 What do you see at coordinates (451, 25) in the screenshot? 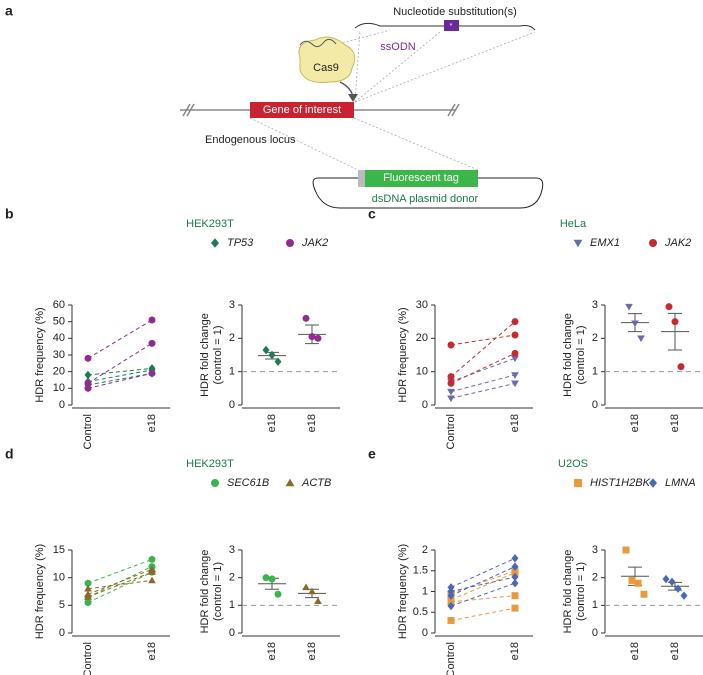
I see `substitution-box` at bounding box center [451, 25].